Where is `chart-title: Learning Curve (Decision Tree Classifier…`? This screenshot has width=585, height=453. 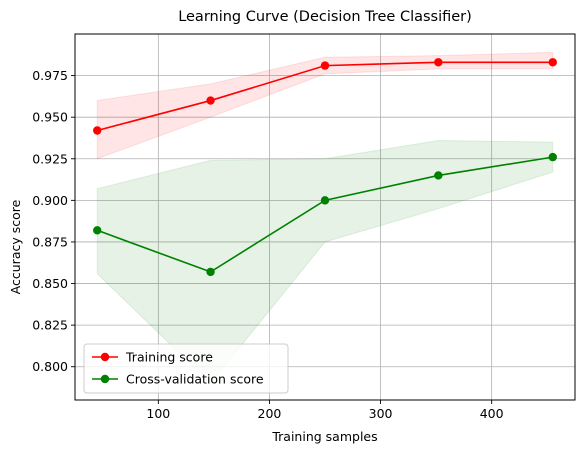
chart-title: Learning Curve (Decision Tree Classifier… is located at coordinates (325, 17).